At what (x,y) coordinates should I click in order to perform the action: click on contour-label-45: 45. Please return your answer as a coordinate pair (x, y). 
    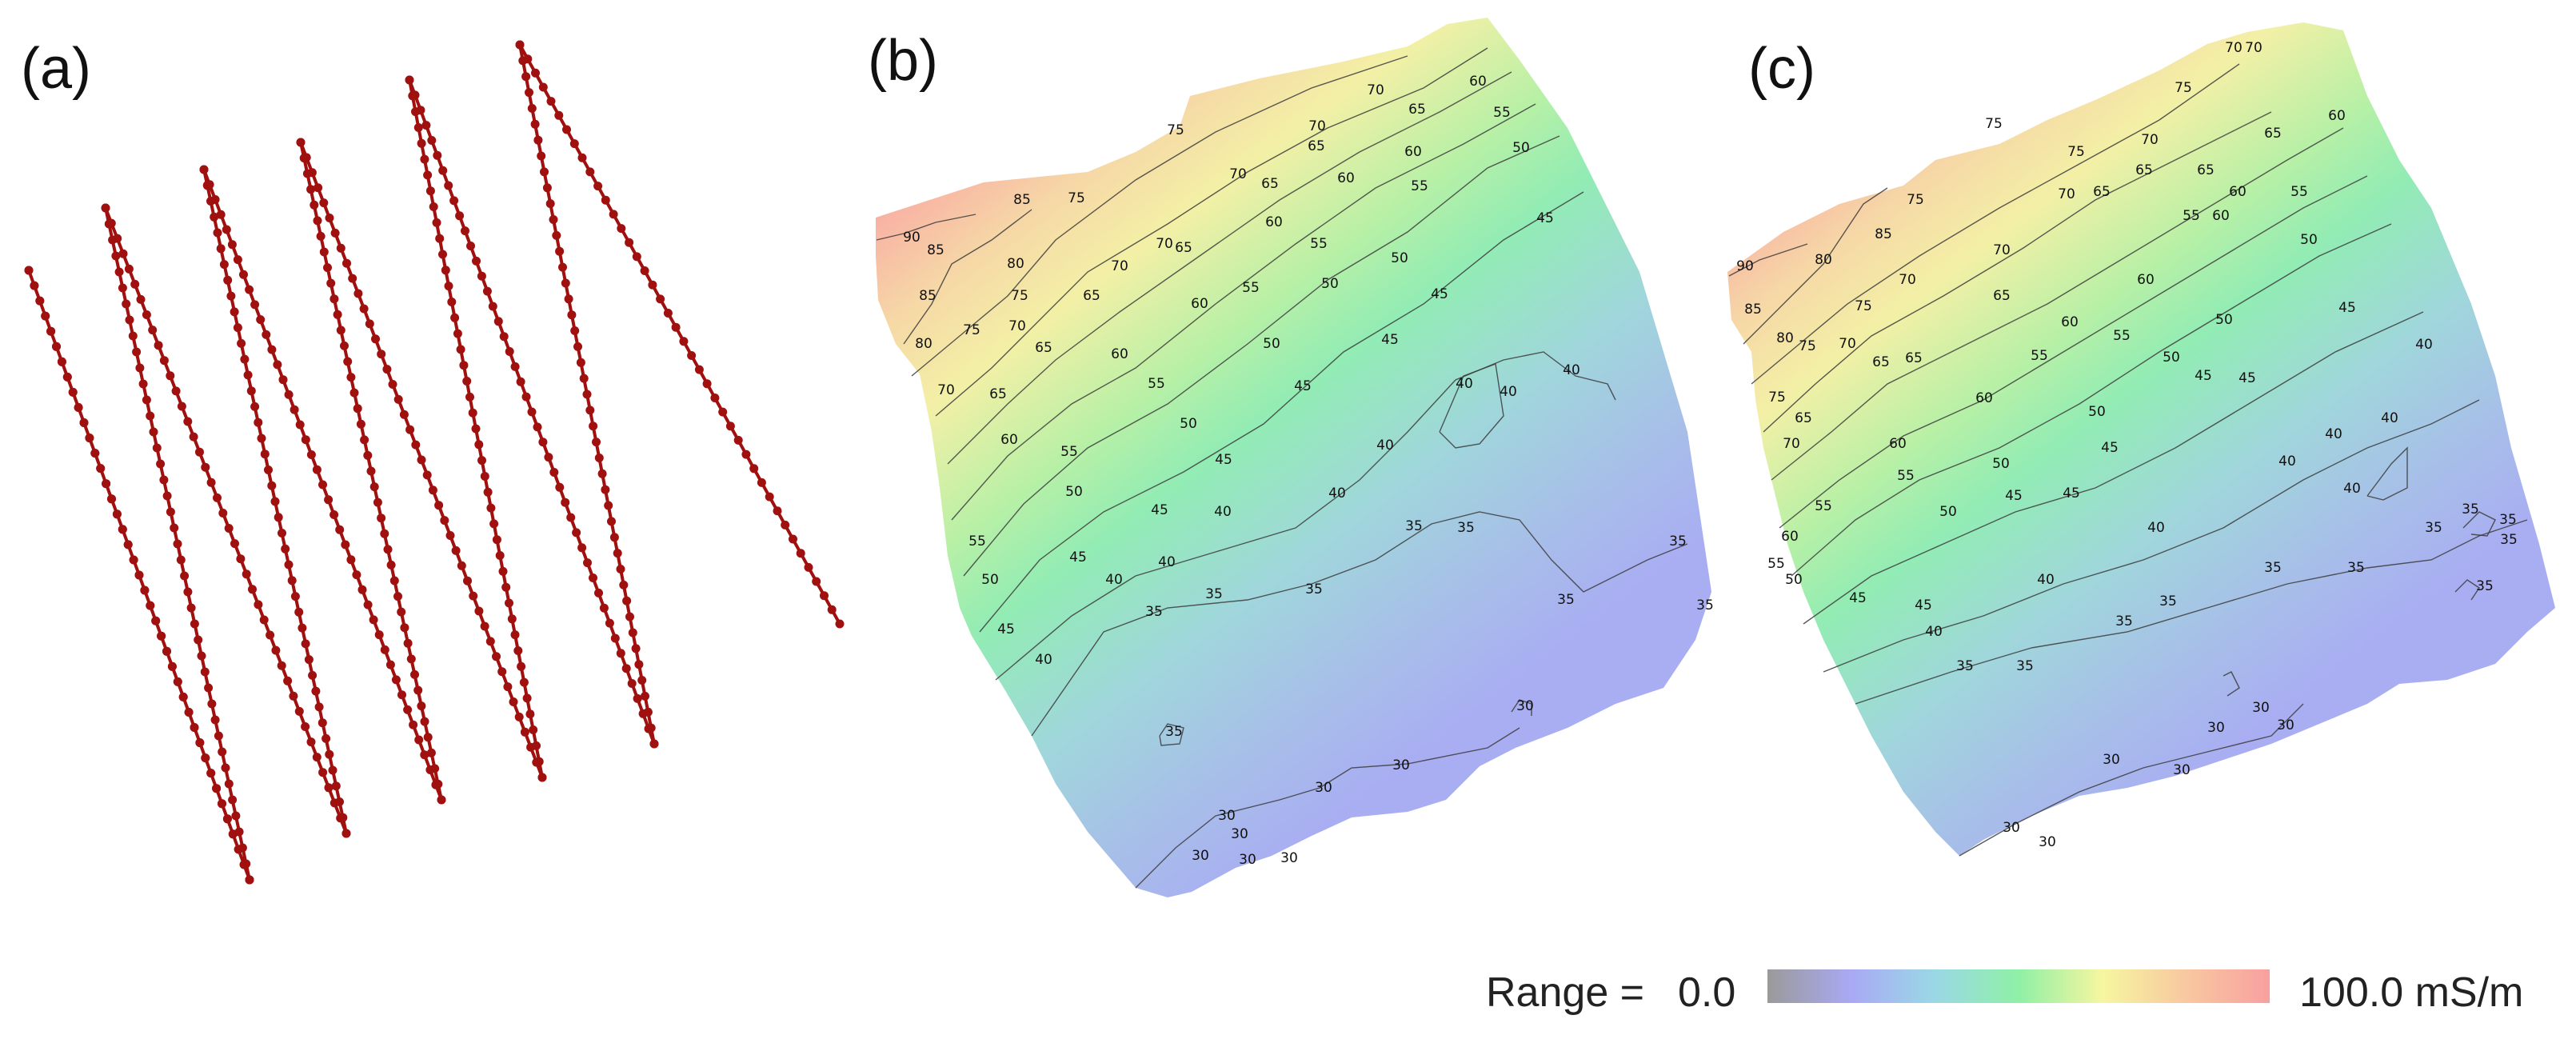
    Looking at the image, I should click on (2071, 494).